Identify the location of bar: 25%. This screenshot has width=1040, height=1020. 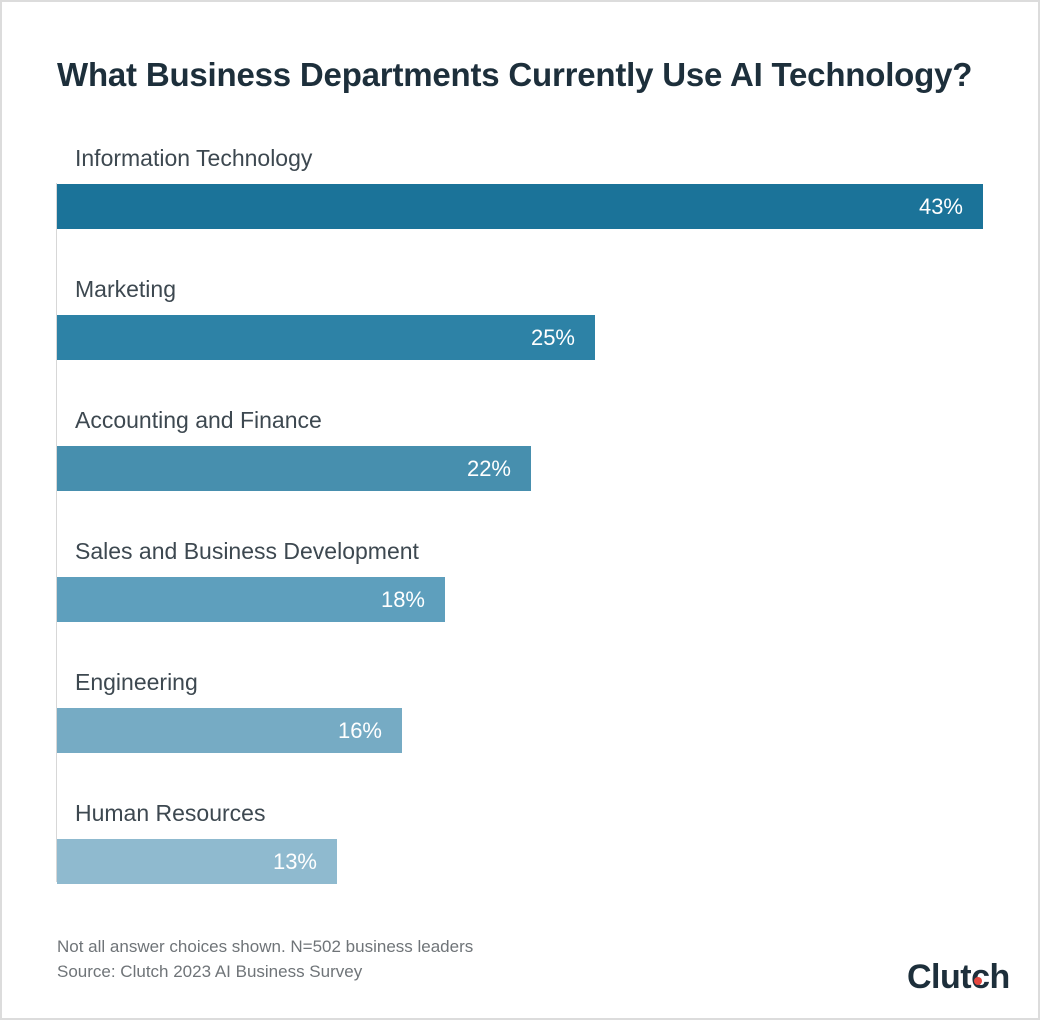
(326, 337).